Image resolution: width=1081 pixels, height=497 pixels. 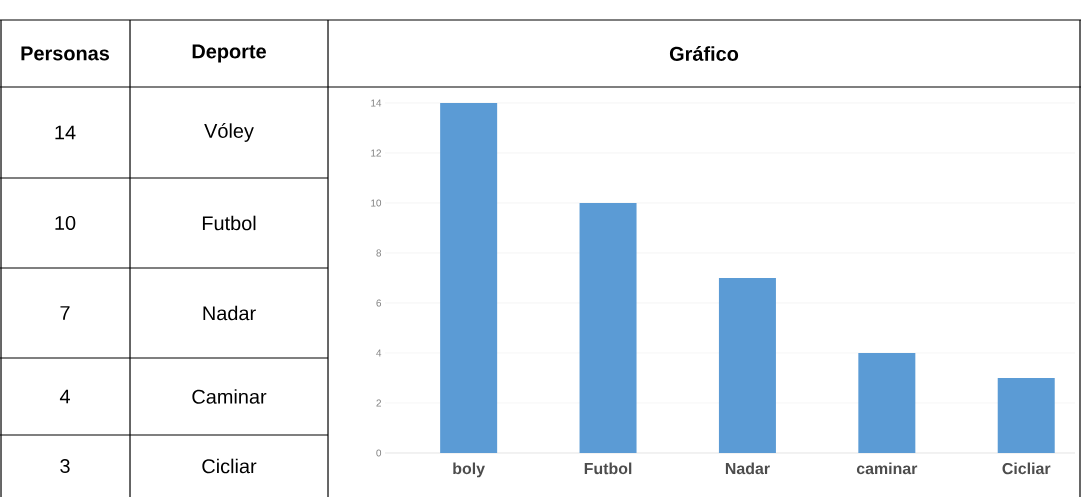 I want to click on text: Personas, so click(x=65, y=53).